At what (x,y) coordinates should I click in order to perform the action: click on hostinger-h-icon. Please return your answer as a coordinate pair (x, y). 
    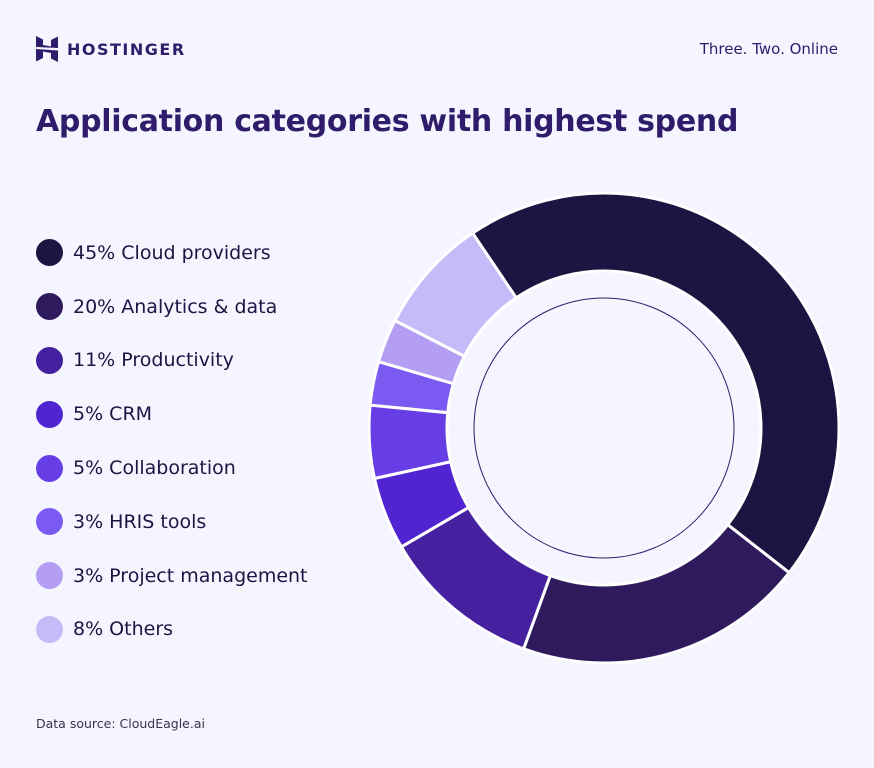
    Looking at the image, I should click on (47, 49).